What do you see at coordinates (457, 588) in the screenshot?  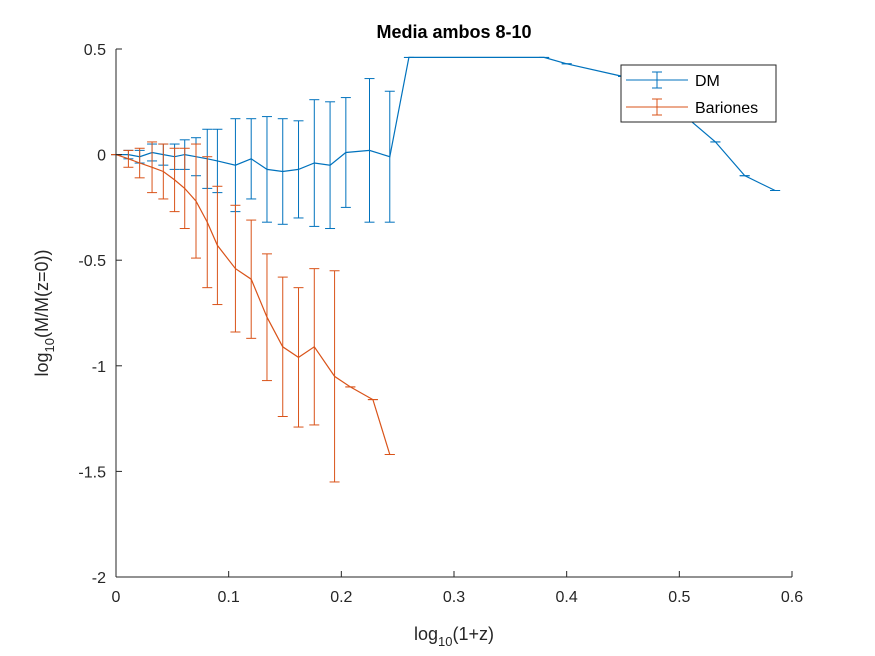 I see `x-ticks: 0 0.1 0.2 0.3 0.4 0.5 0.6` at bounding box center [457, 588].